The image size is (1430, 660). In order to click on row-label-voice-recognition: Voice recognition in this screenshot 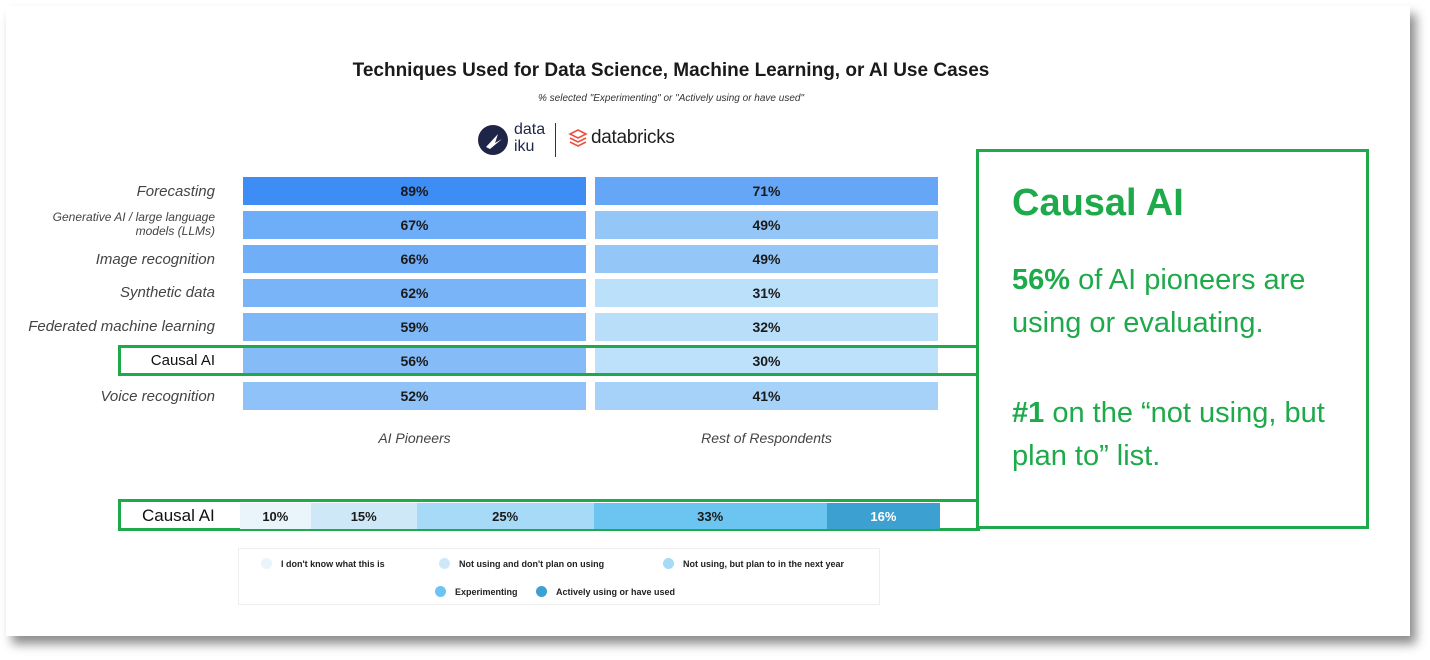, I will do `click(157, 396)`.